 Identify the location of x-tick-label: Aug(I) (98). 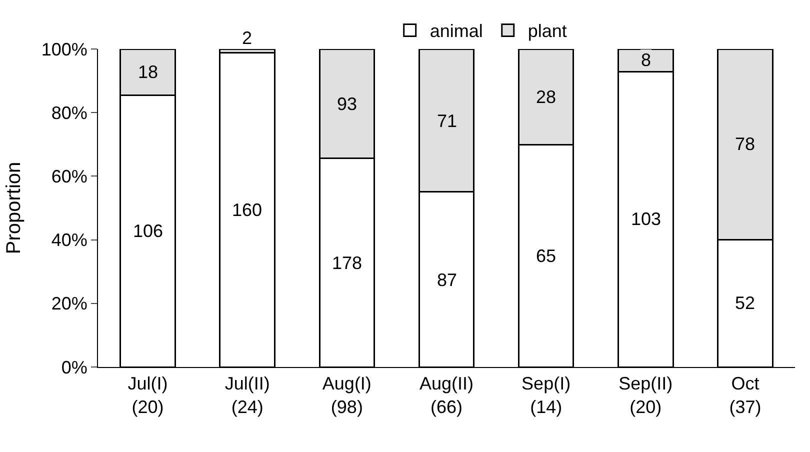
(347, 395).